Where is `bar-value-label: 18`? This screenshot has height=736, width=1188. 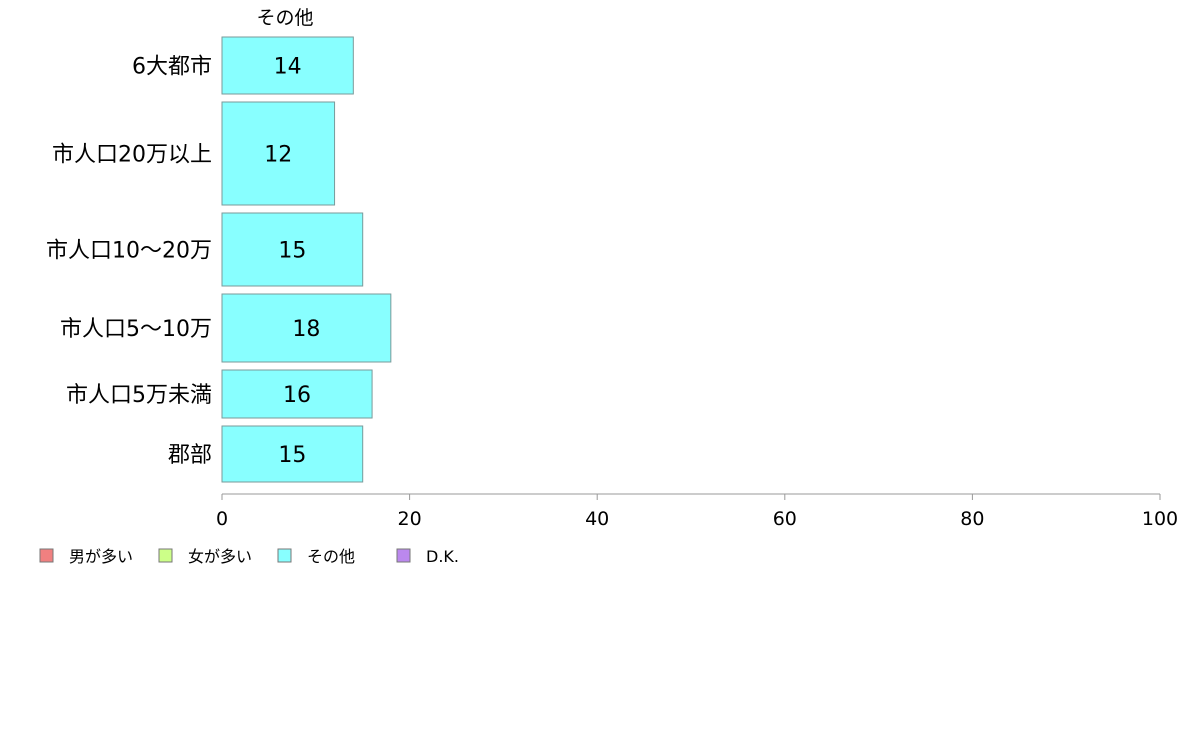
bar-value-label: 18 is located at coordinates (306, 329).